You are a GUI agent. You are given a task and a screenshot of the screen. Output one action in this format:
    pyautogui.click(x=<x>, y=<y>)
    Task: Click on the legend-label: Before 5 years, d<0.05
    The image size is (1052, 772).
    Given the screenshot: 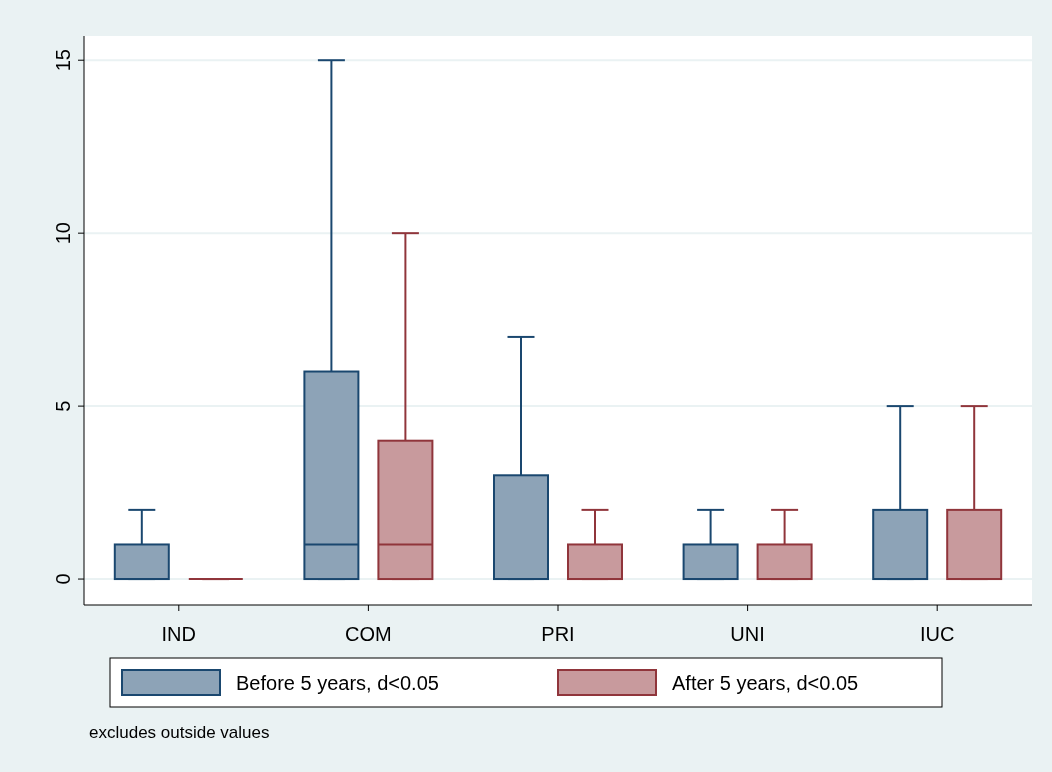 What is the action you would take?
    pyautogui.click(x=337, y=683)
    